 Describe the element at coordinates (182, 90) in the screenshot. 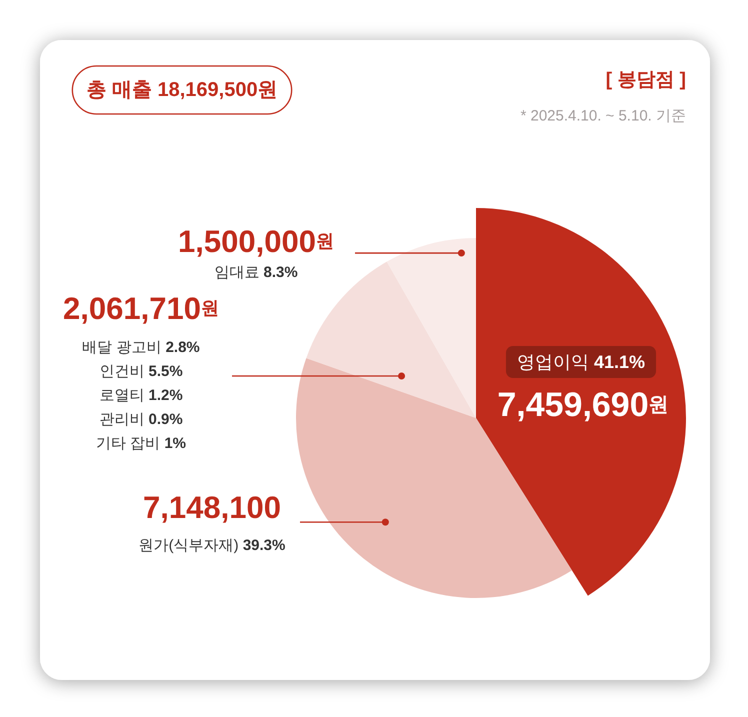

I see `text: 총 매출 18,169,500원` at that location.